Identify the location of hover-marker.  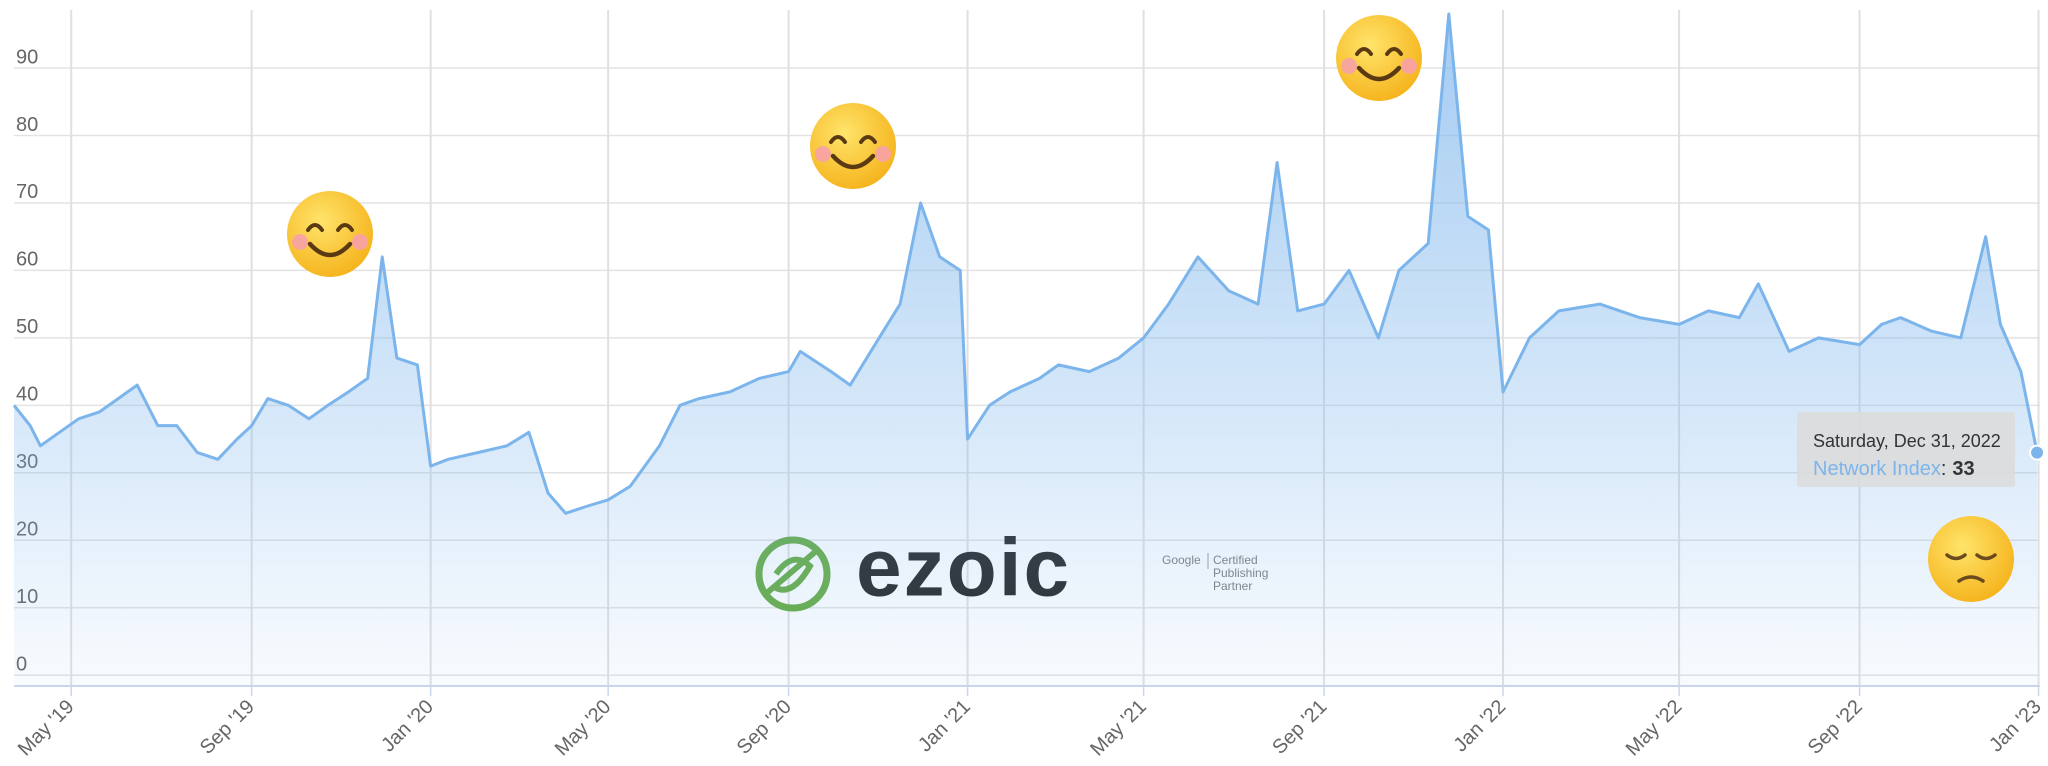
(2037, 452).